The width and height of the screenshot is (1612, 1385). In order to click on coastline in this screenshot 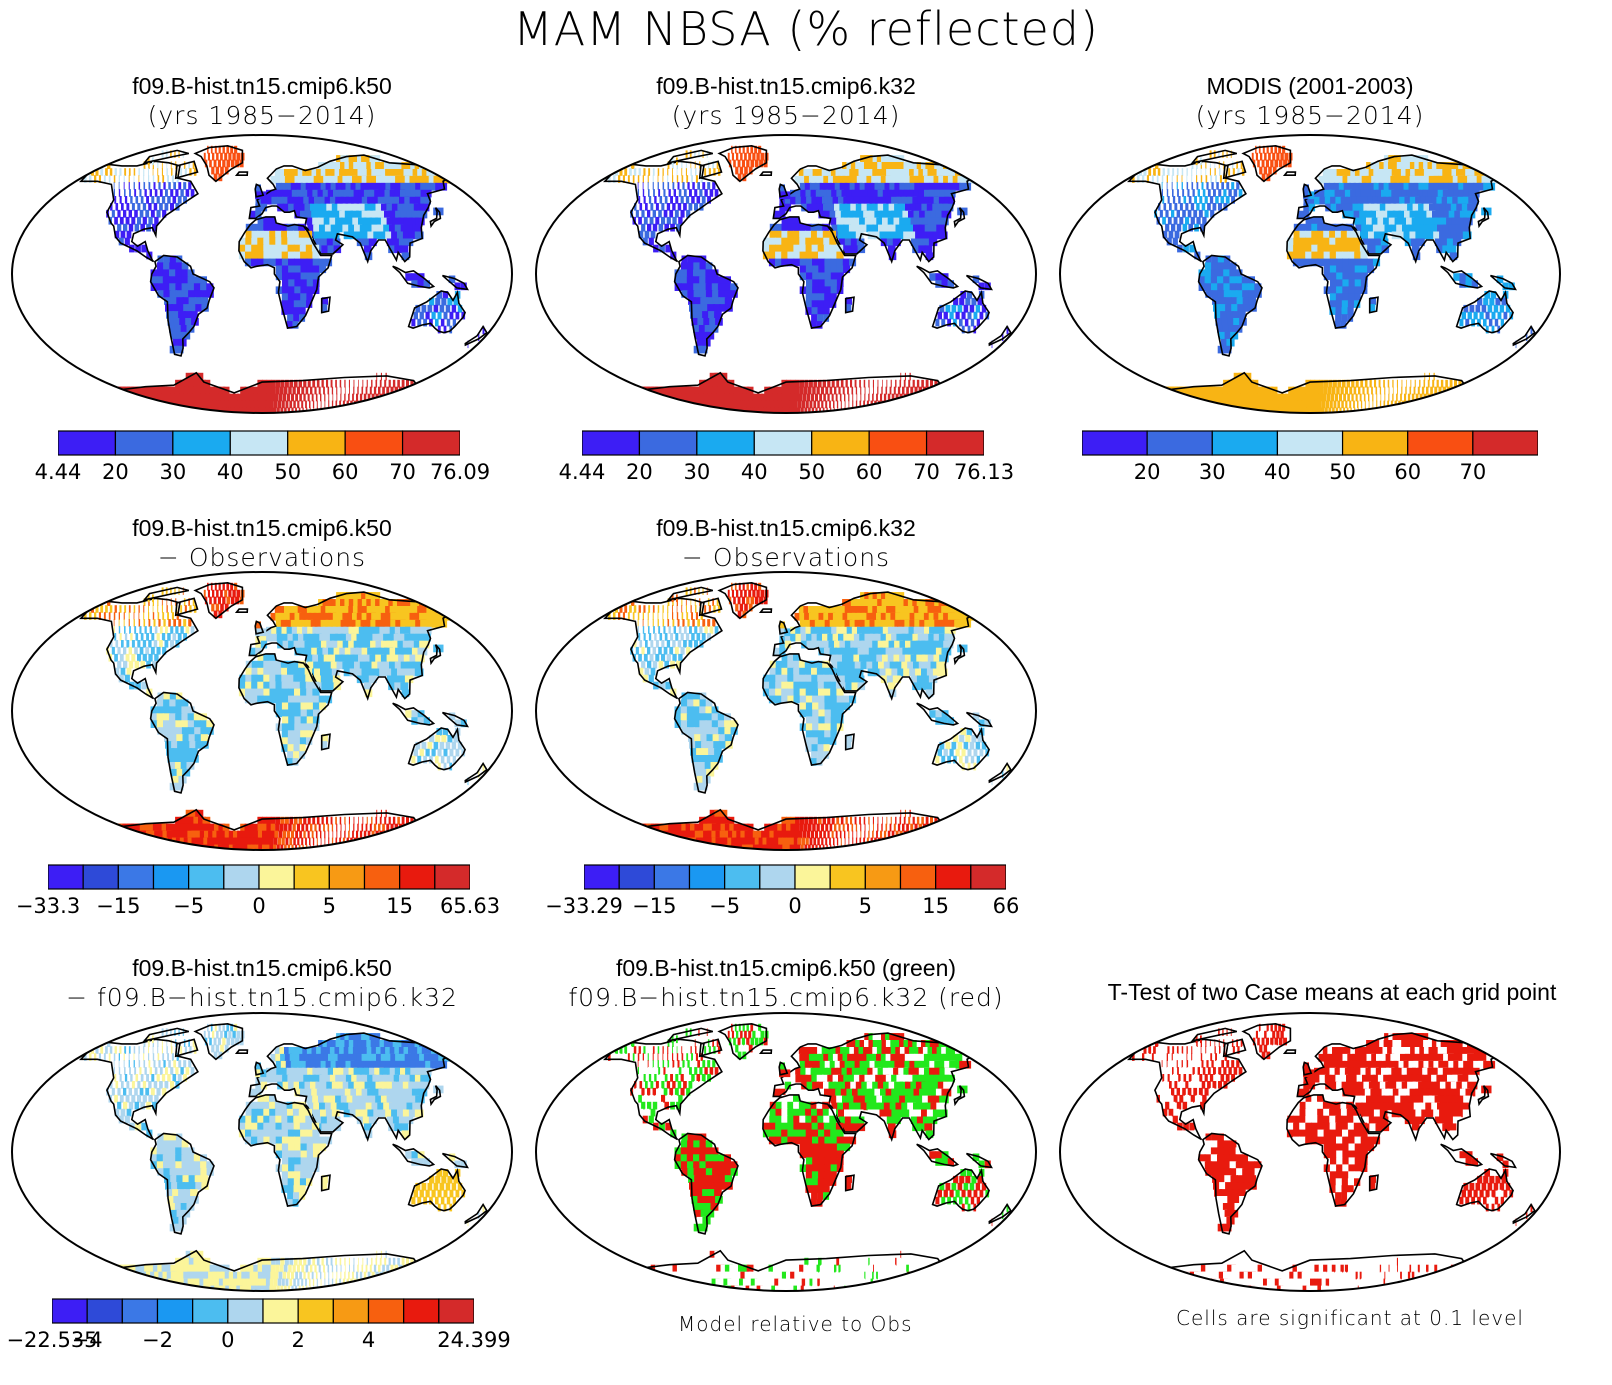, I will do `click(706, 305)`.